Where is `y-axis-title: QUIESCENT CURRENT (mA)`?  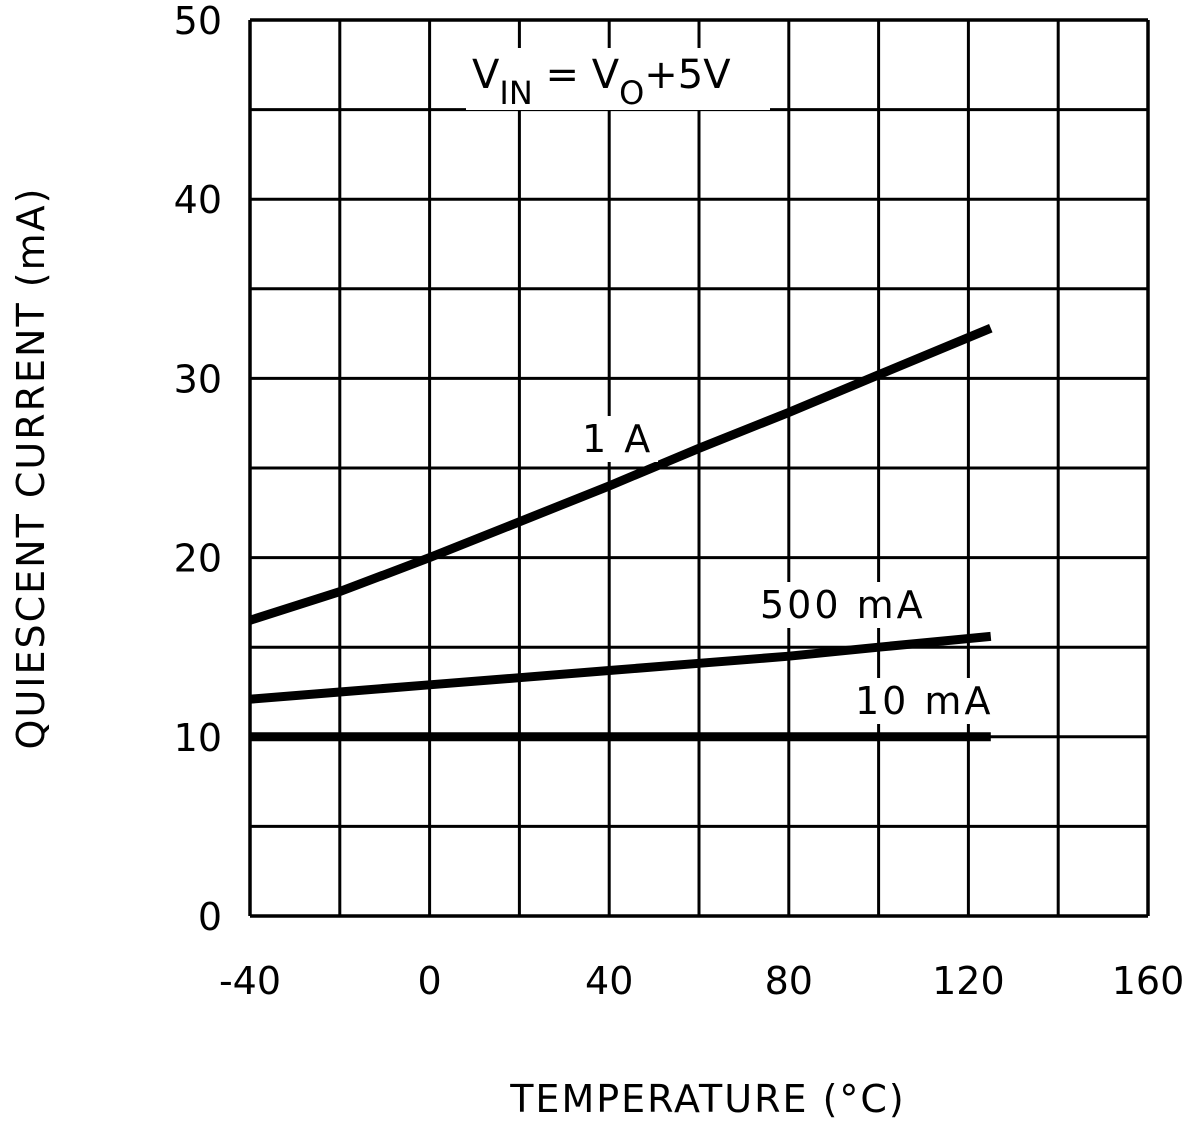 y-axis-title: QUIESCENT CURRENT (mA) is located at coordinates (31, 468).